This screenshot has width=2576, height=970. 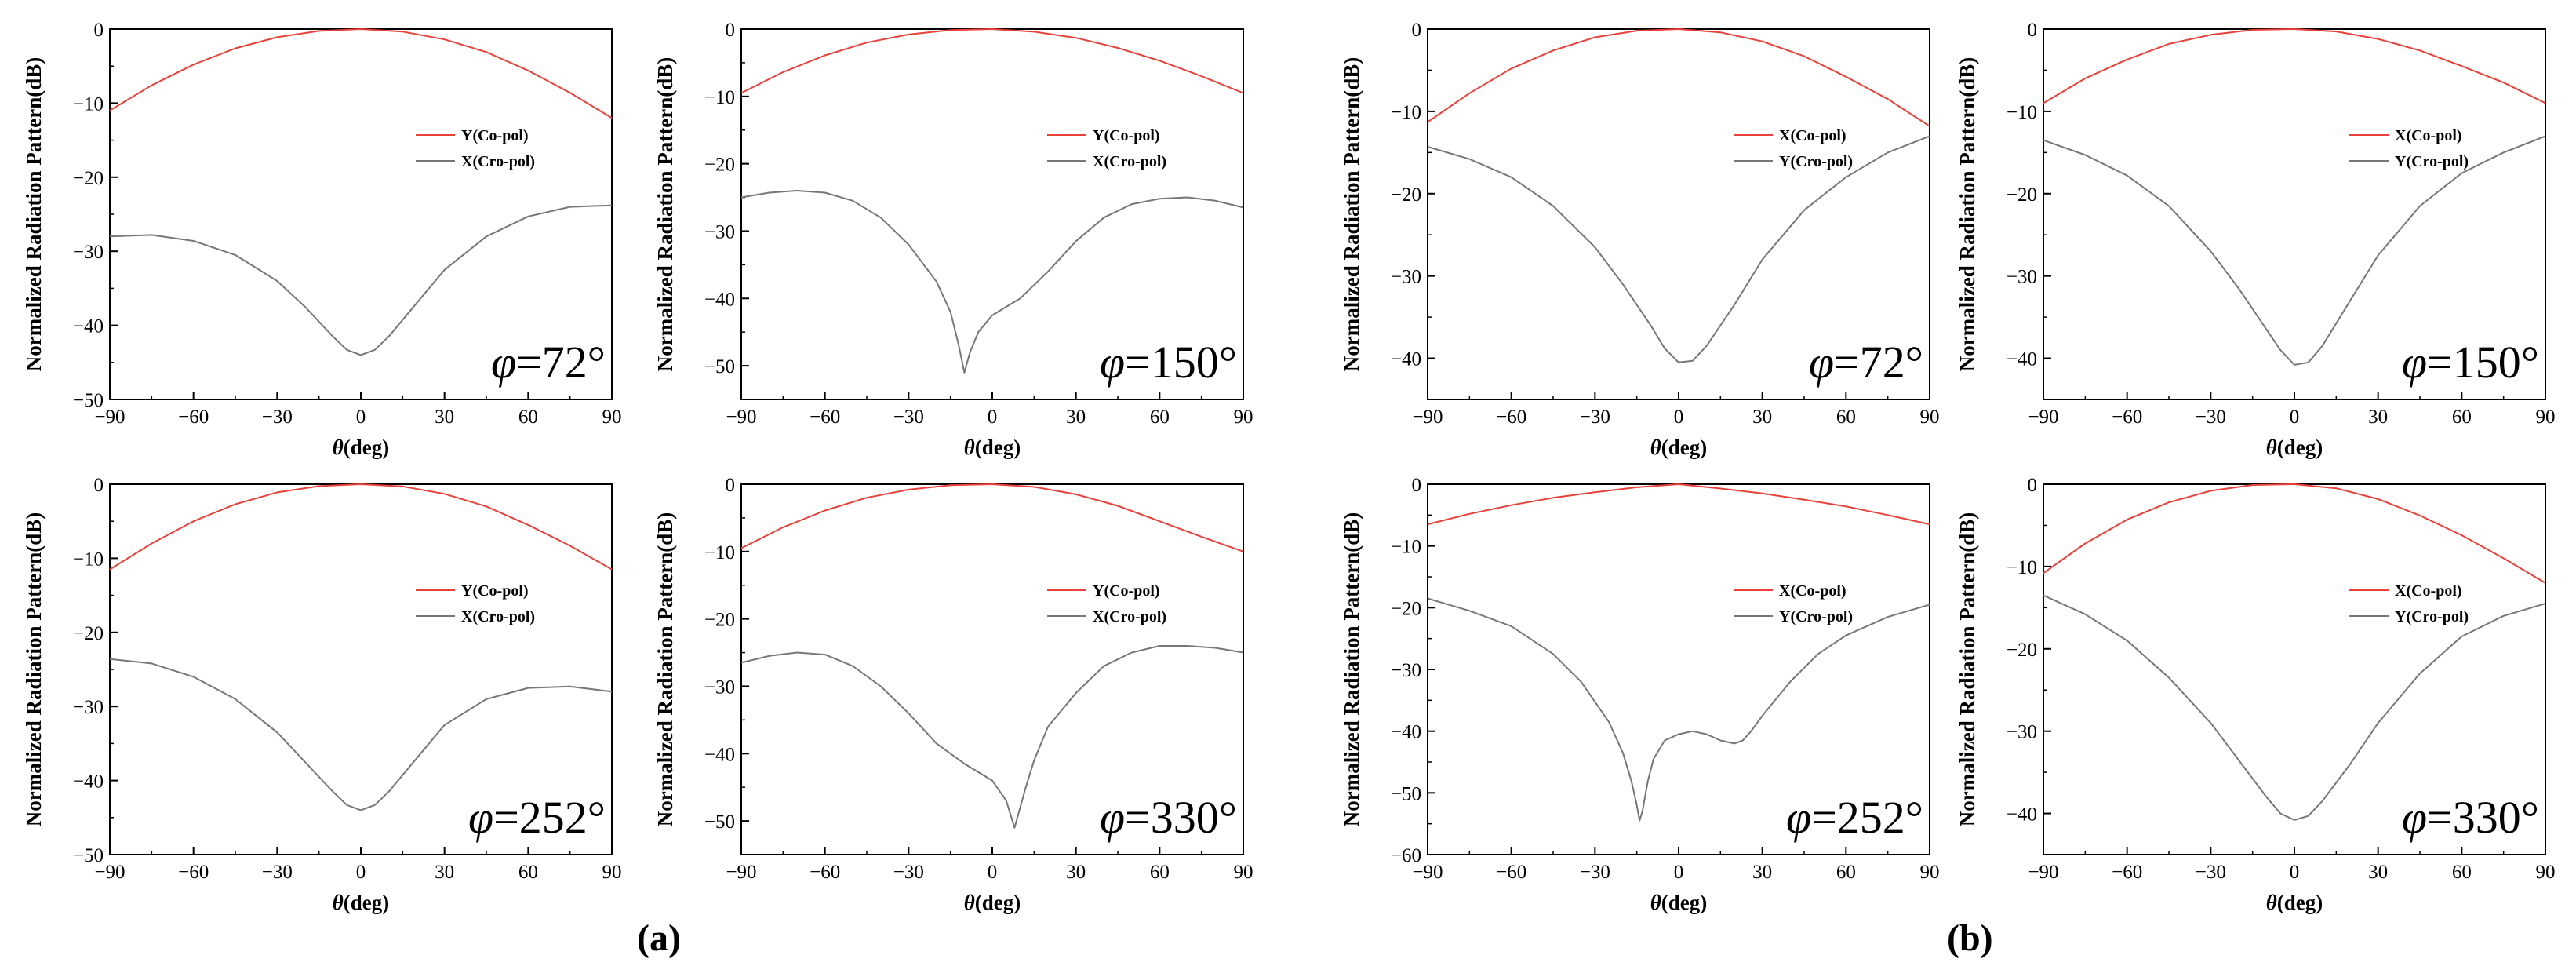 I want to click on chart-3-phi-symbol: φ, so click(x=481, y=817).